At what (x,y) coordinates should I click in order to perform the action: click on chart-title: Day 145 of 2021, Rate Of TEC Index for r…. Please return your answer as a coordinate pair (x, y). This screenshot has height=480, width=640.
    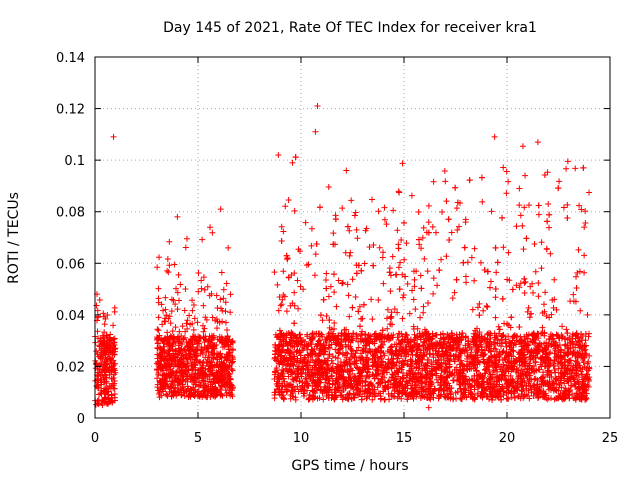
    Looking at the image, I should click on (350, 28).